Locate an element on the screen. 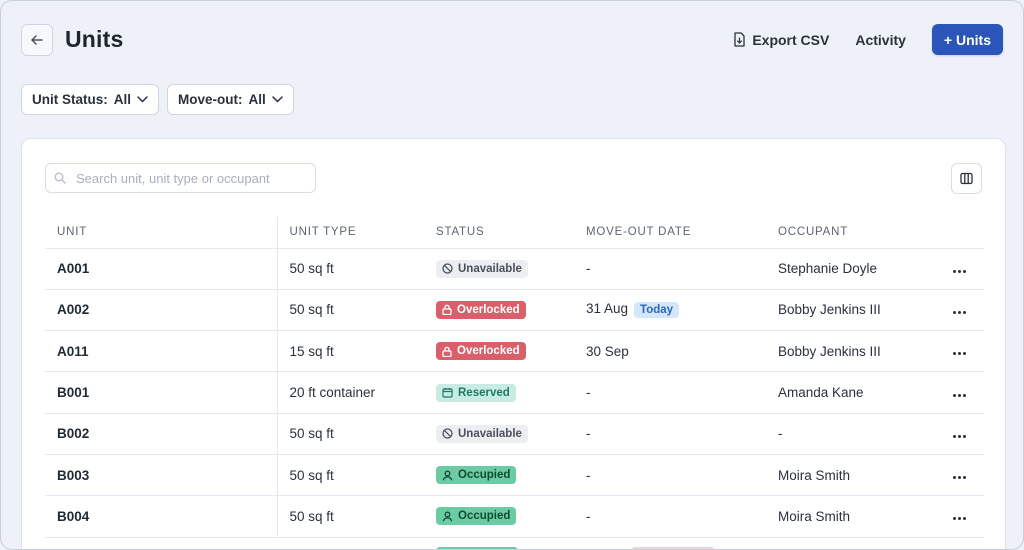 The height and width of the screenshot is (550, 1024). unit-status-filter: Unit Status: All is located at coordinates (90, 99).